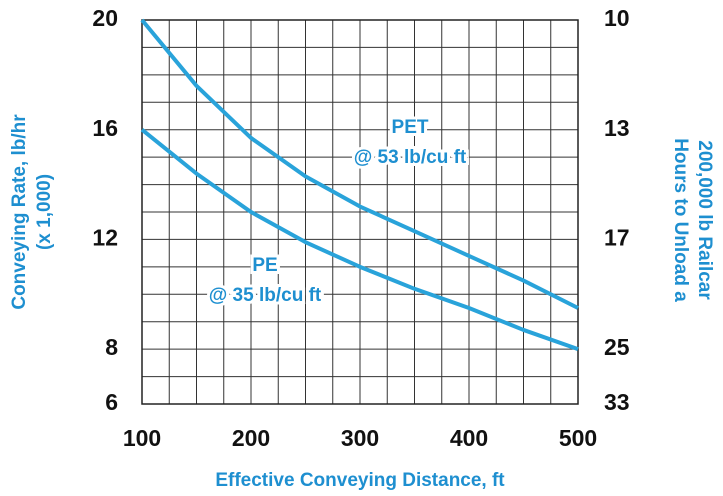  I want to click on y-tick-label: 12, so click(105, 238).